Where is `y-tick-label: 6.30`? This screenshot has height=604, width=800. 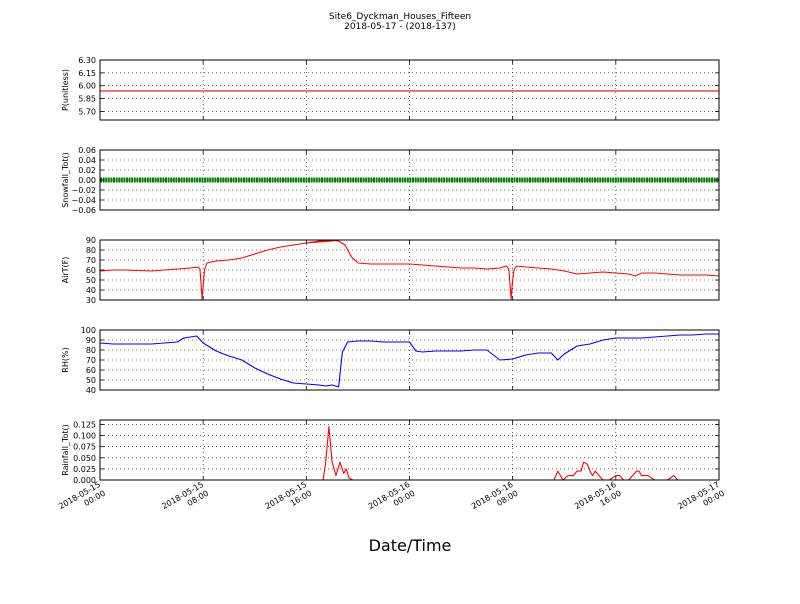
y-tick-label: 6.30 is located at coordinates (87, 60).